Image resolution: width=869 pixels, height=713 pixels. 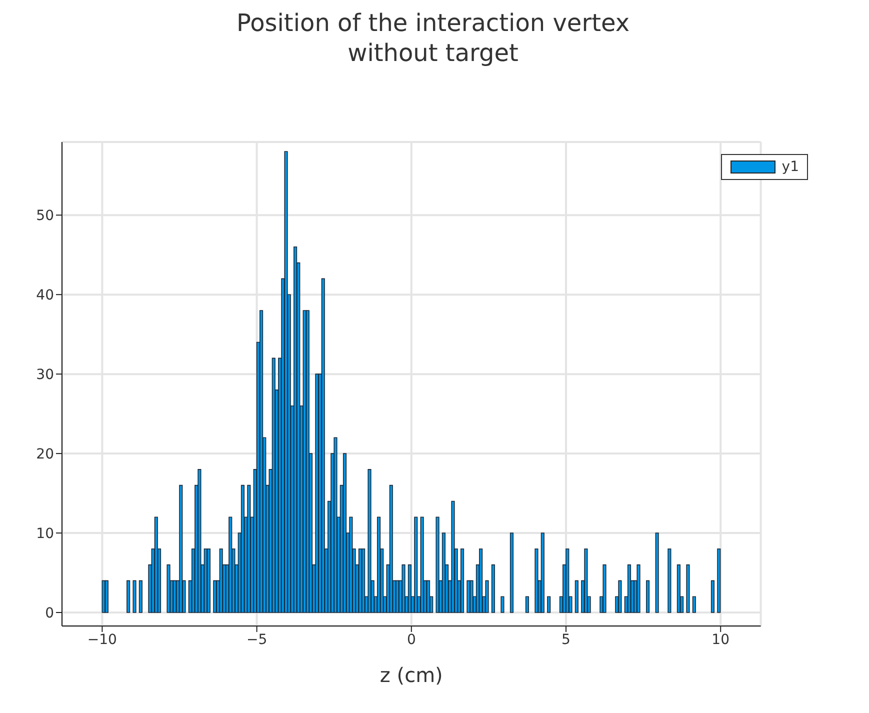 What do you see at coordinates (45, 534) in the screenshot?
I see `y-tick-label: 10` at bounding box center [45, 534].